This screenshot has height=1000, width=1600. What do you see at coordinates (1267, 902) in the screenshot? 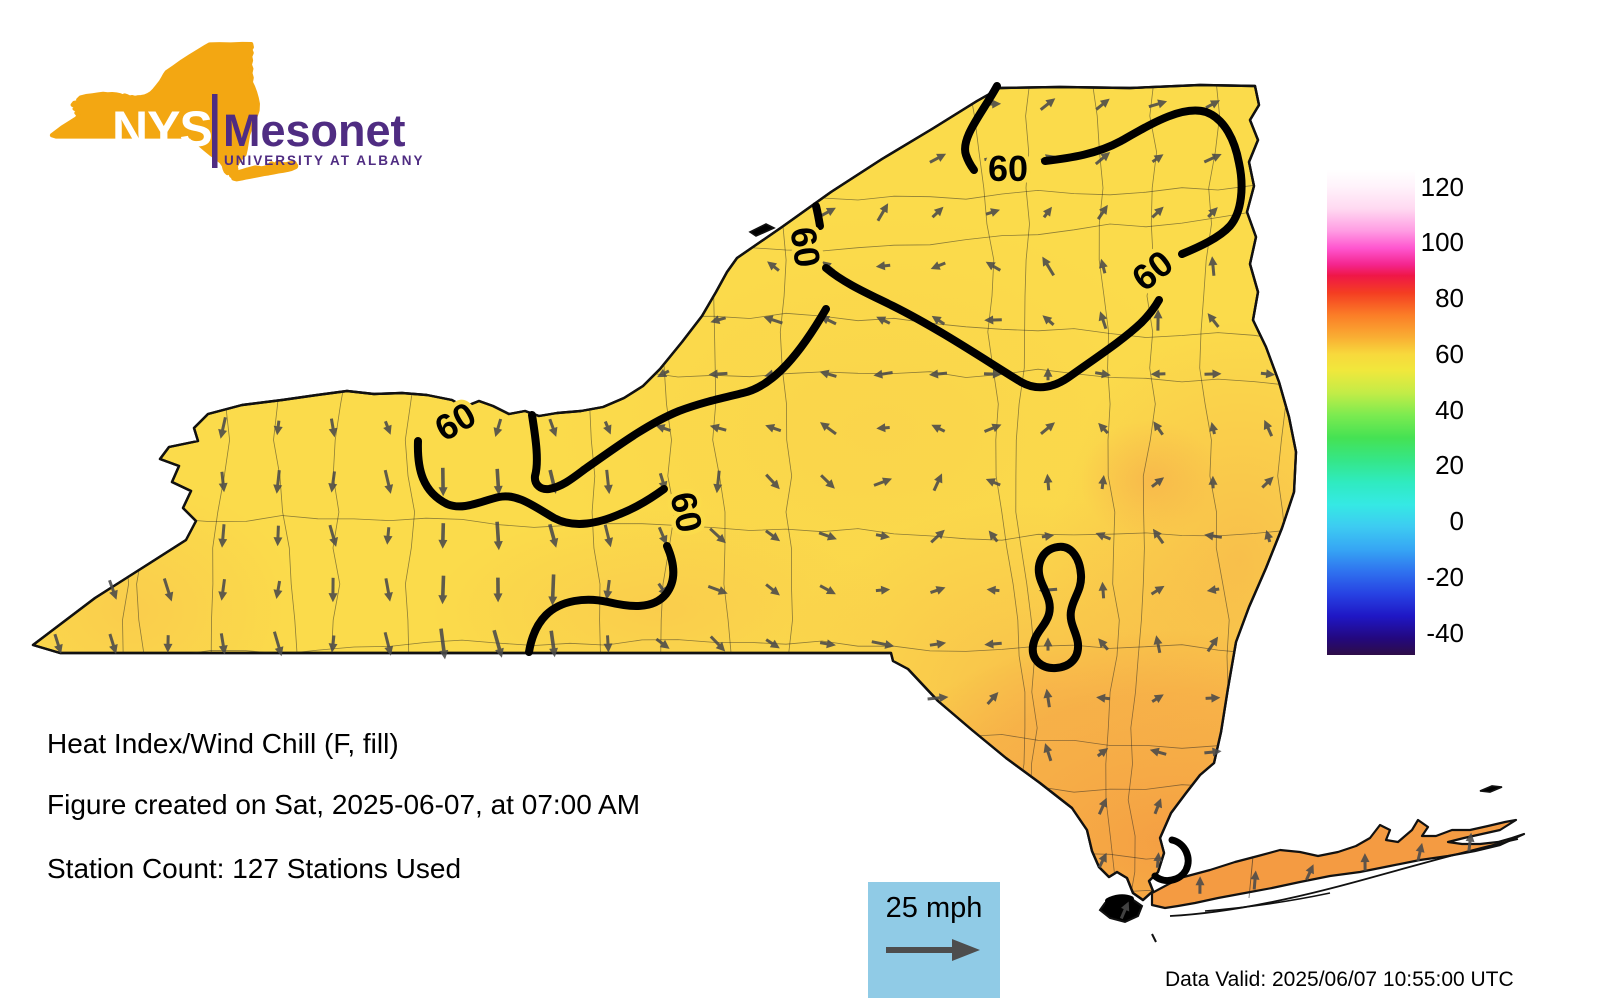
I see `barrier-island-line` at bounding box center [1267, 902].